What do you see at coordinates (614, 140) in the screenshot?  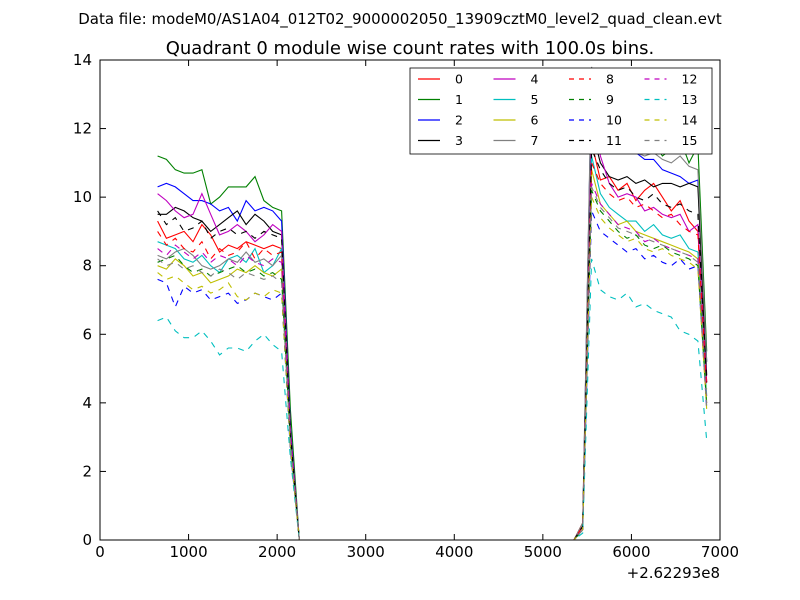 I see `legend-label-11: 11` at bounding box center [614, 140].